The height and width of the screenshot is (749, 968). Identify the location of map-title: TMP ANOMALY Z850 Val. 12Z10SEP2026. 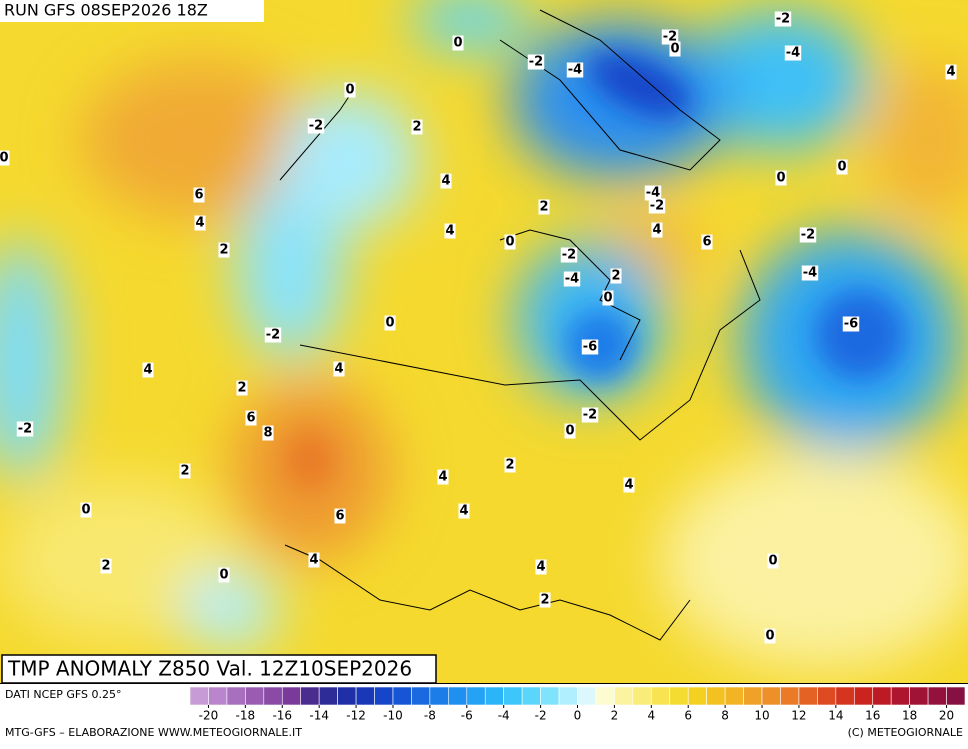
(209, 669).